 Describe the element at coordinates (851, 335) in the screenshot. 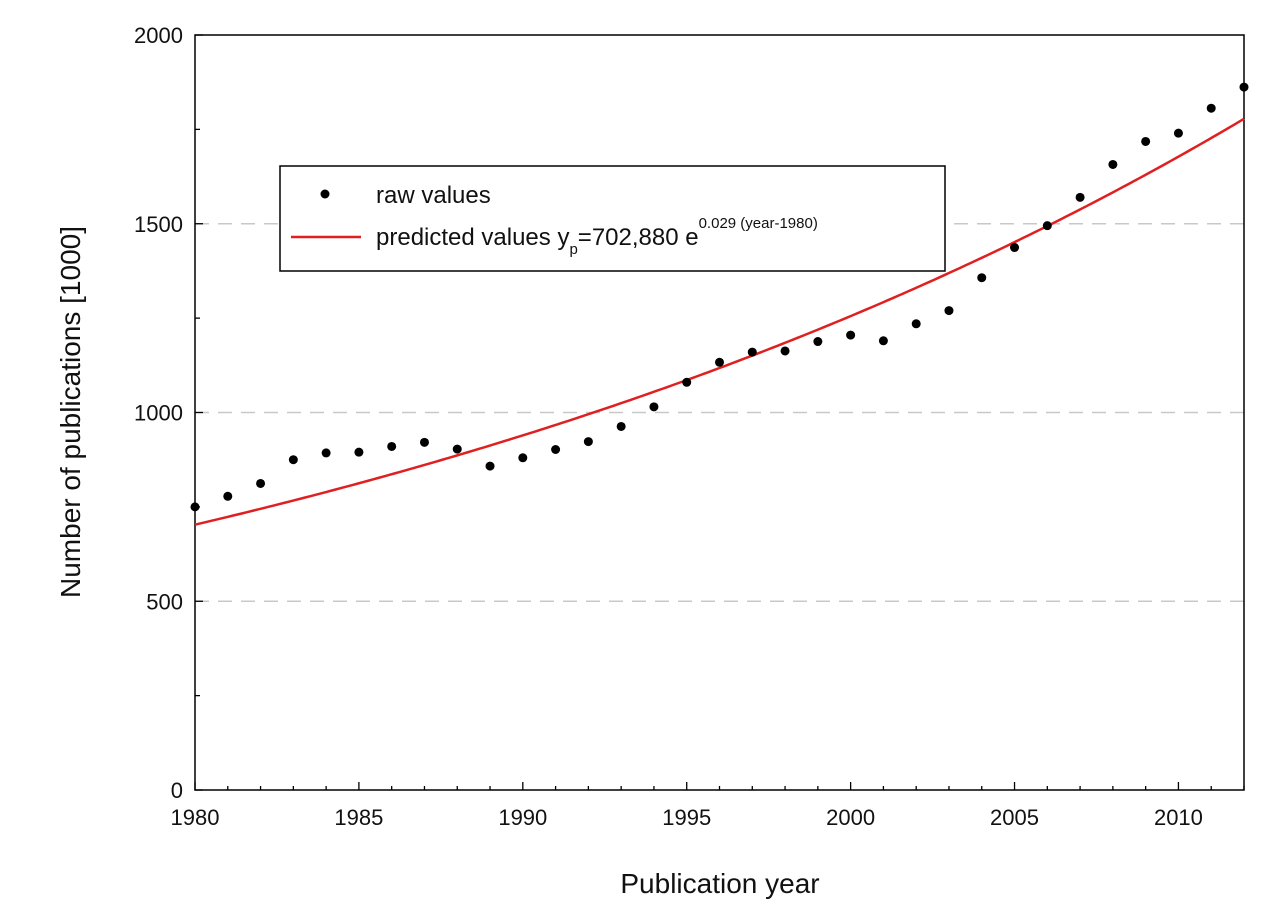

I see `raw-value-point-2000` at that location.